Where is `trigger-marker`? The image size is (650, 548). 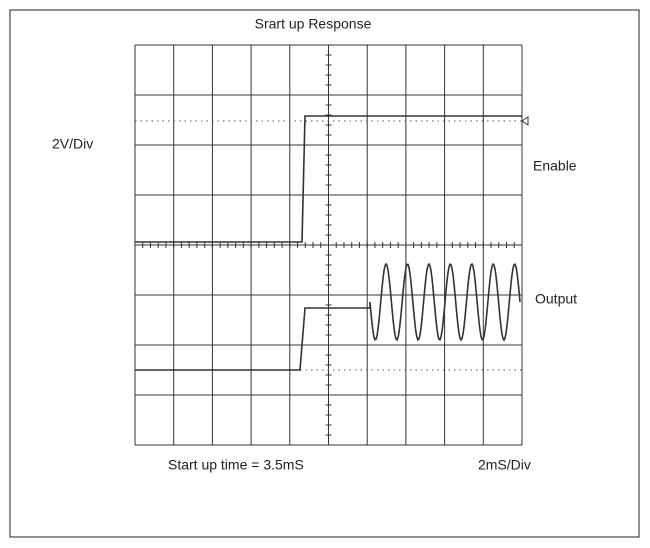 trigger-marker is located at coordinates (525, 121).